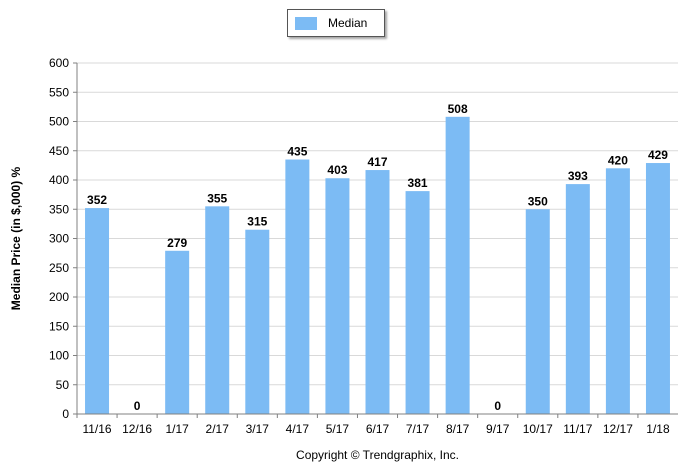 This screenshot has height=469, width=693. Describe the element at coordinates (306, 23) in the screenshot. I see `legend-swatch-median` at that location.